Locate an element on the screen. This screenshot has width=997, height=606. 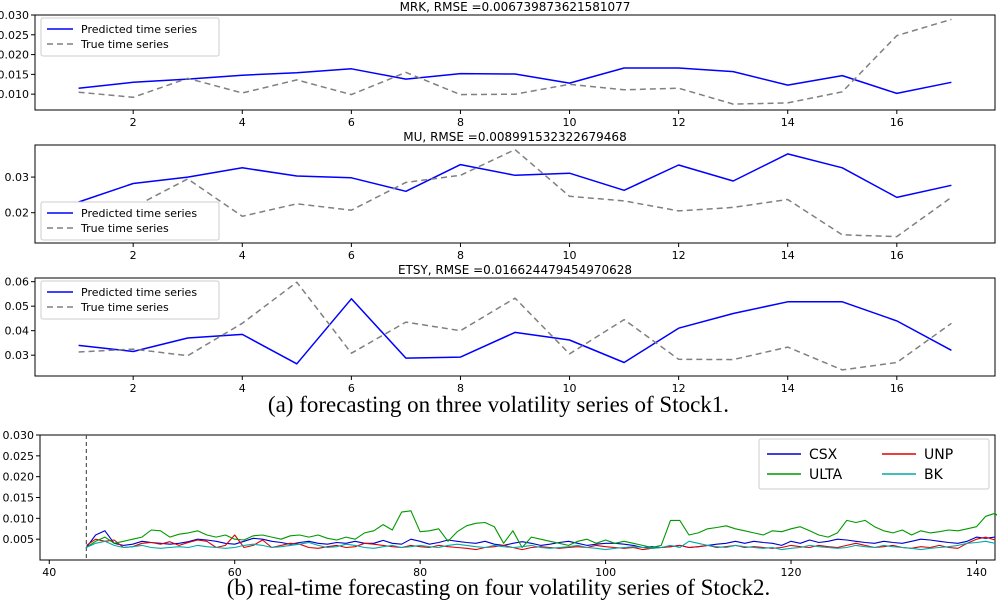
mu-y-tick-label: 0.02 is located at coordinates (17, 213).